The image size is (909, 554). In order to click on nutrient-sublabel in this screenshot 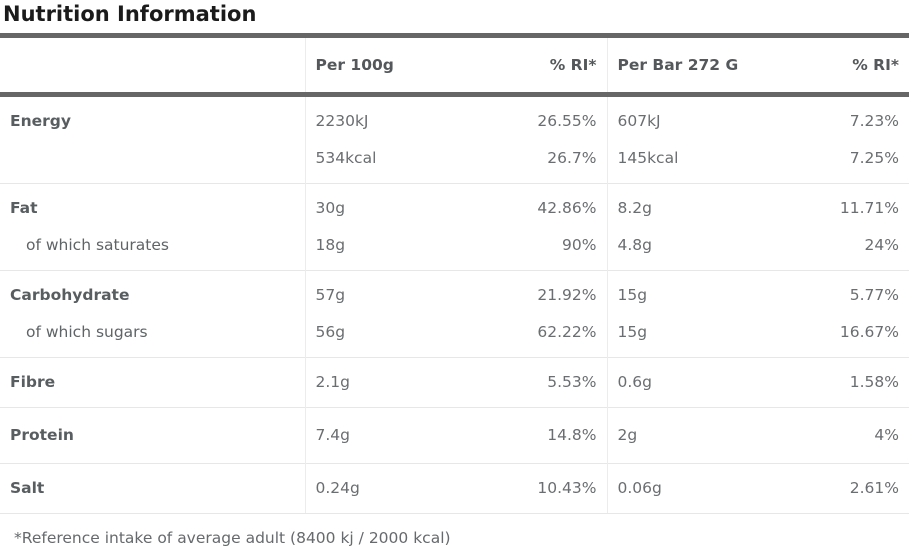, I will do `click(152, 158)`.